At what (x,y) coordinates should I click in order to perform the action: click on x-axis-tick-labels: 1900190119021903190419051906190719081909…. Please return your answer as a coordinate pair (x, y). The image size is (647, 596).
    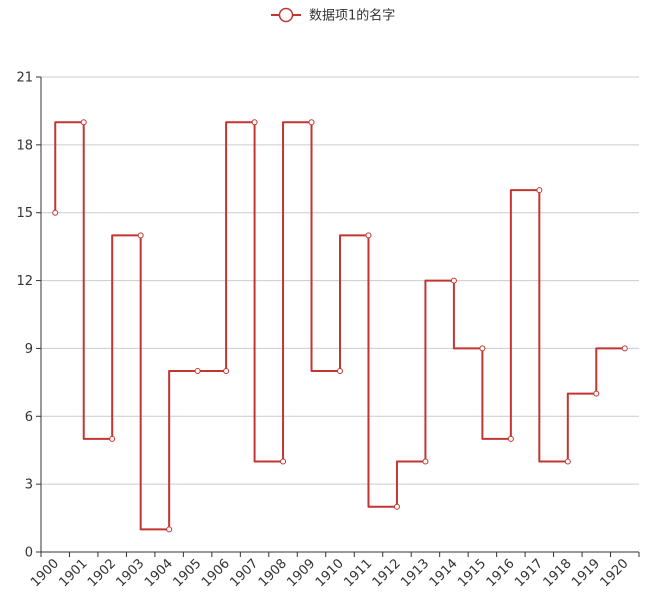
    Looking at the image, I should click on (334, 571).